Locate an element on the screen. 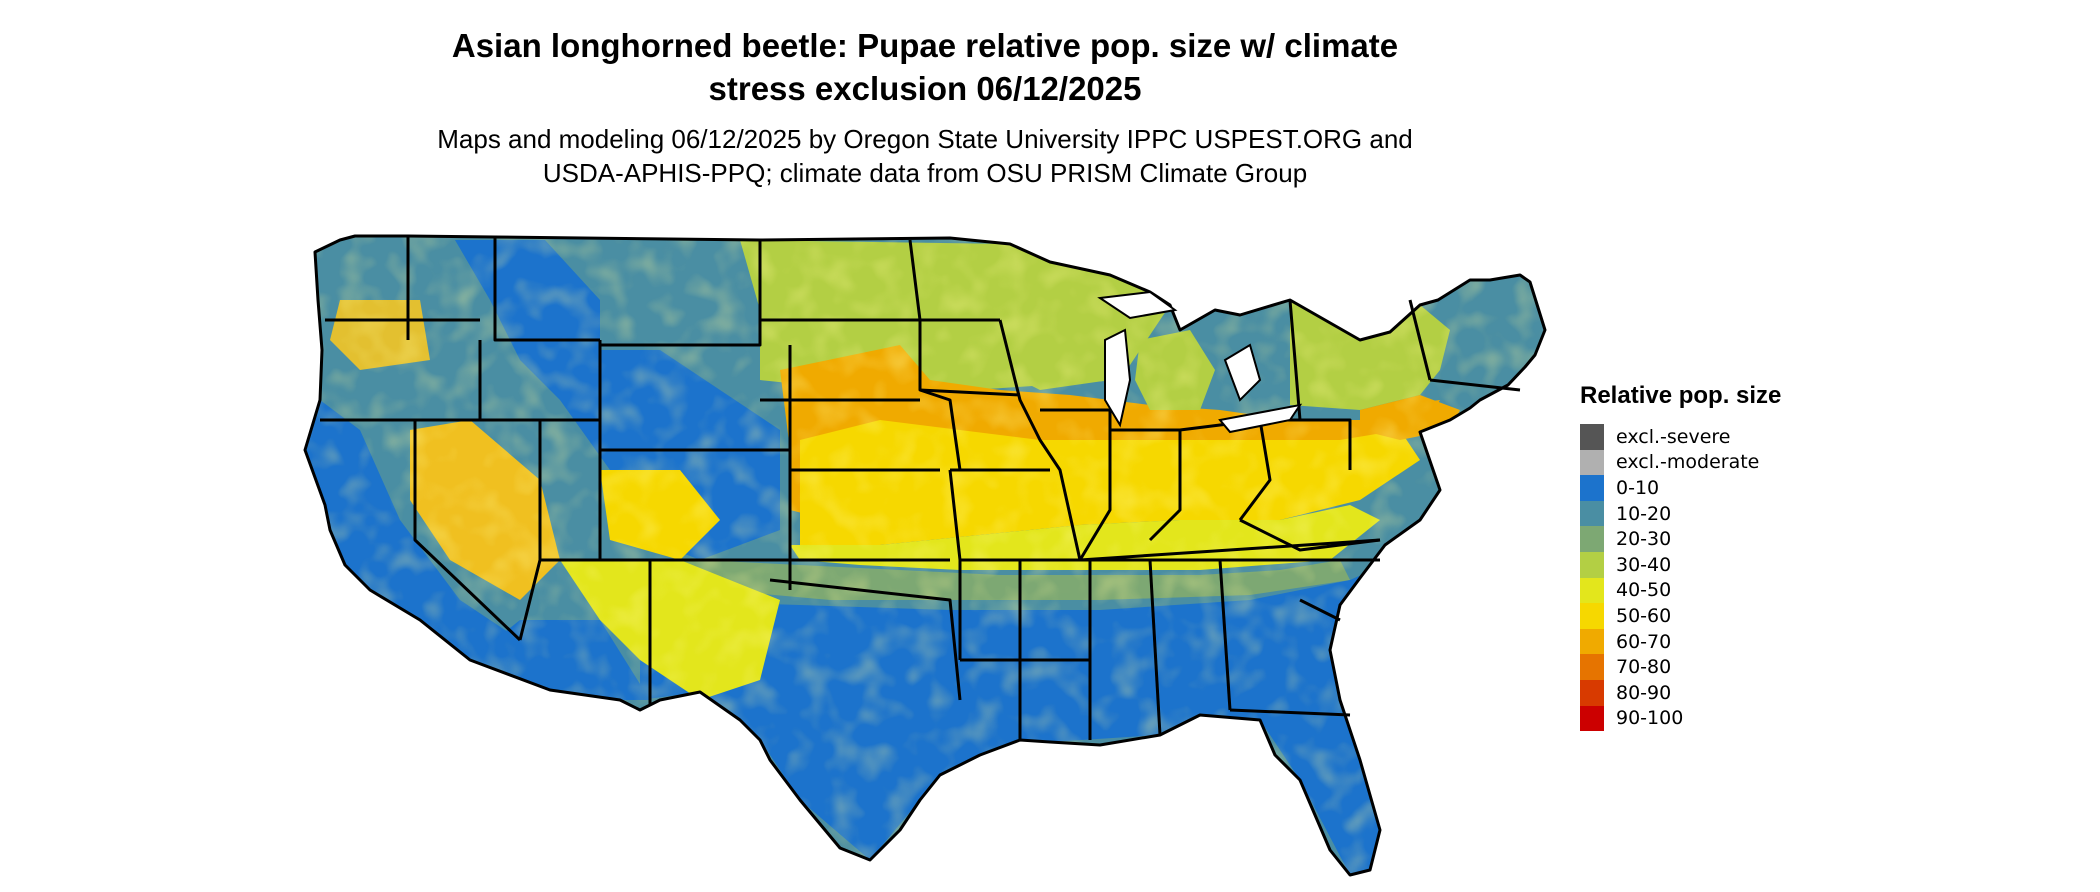 This screenshot has width=2100, height=892. border-mn-ia is located at coordinates (970, 392).